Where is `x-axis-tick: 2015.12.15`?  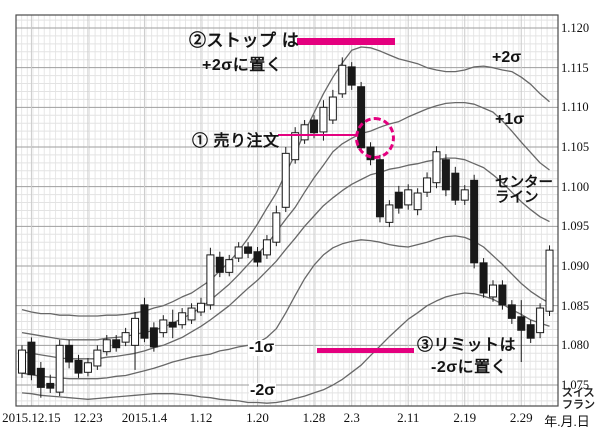 x-axis-tick: 2015.12.15 is located at coordinates (31, 417).